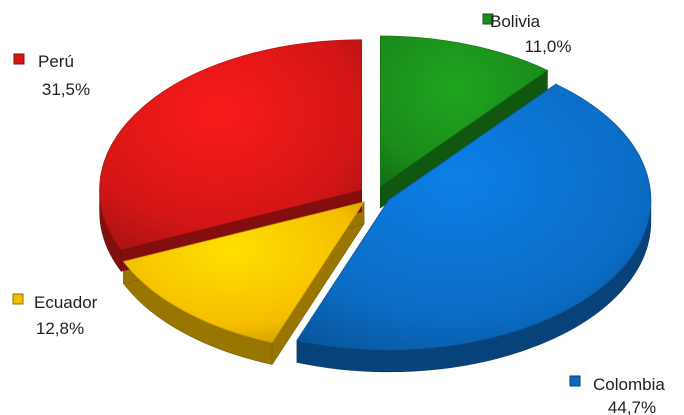  I want to click on slice-name: Perú, so click(56, 61).